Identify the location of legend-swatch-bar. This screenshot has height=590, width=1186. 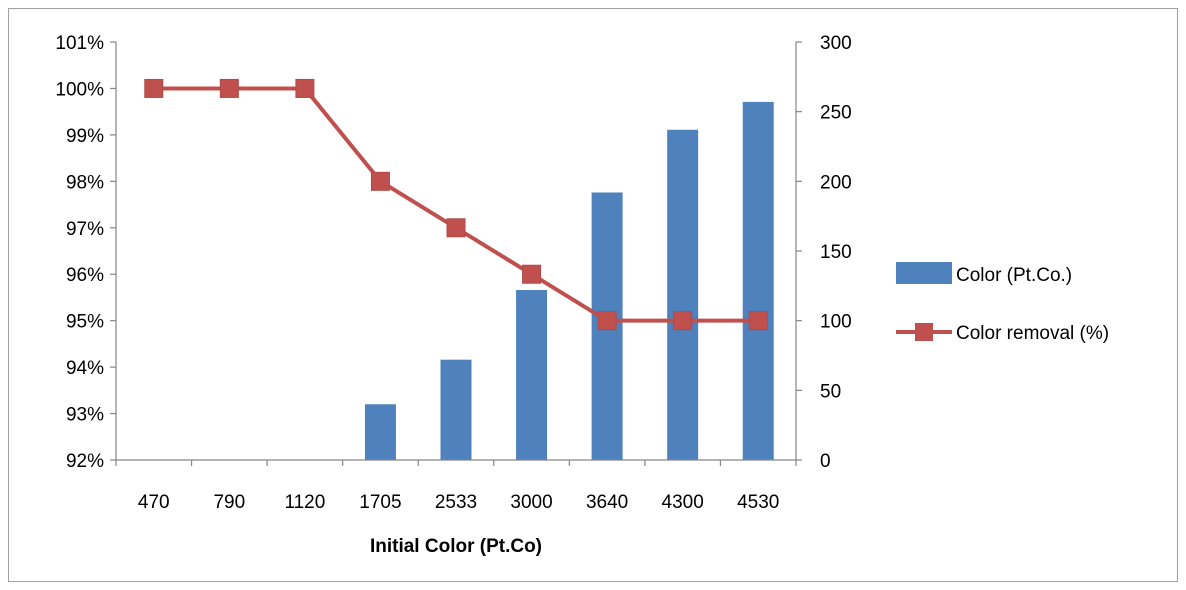
(924, 273).